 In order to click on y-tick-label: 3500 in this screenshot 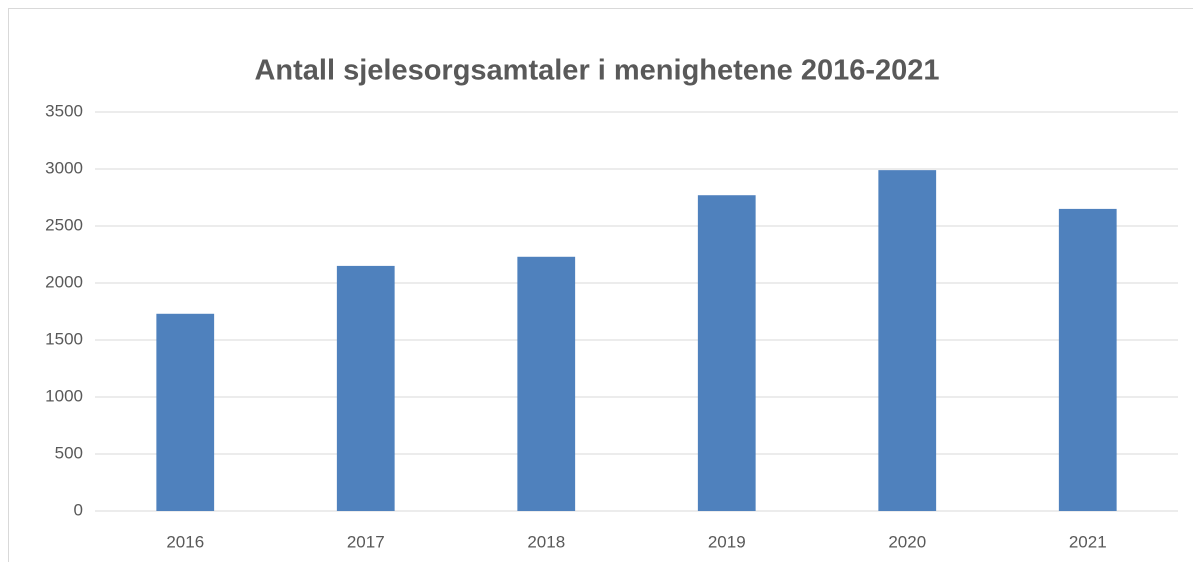, I will do `click(64, 110)`.